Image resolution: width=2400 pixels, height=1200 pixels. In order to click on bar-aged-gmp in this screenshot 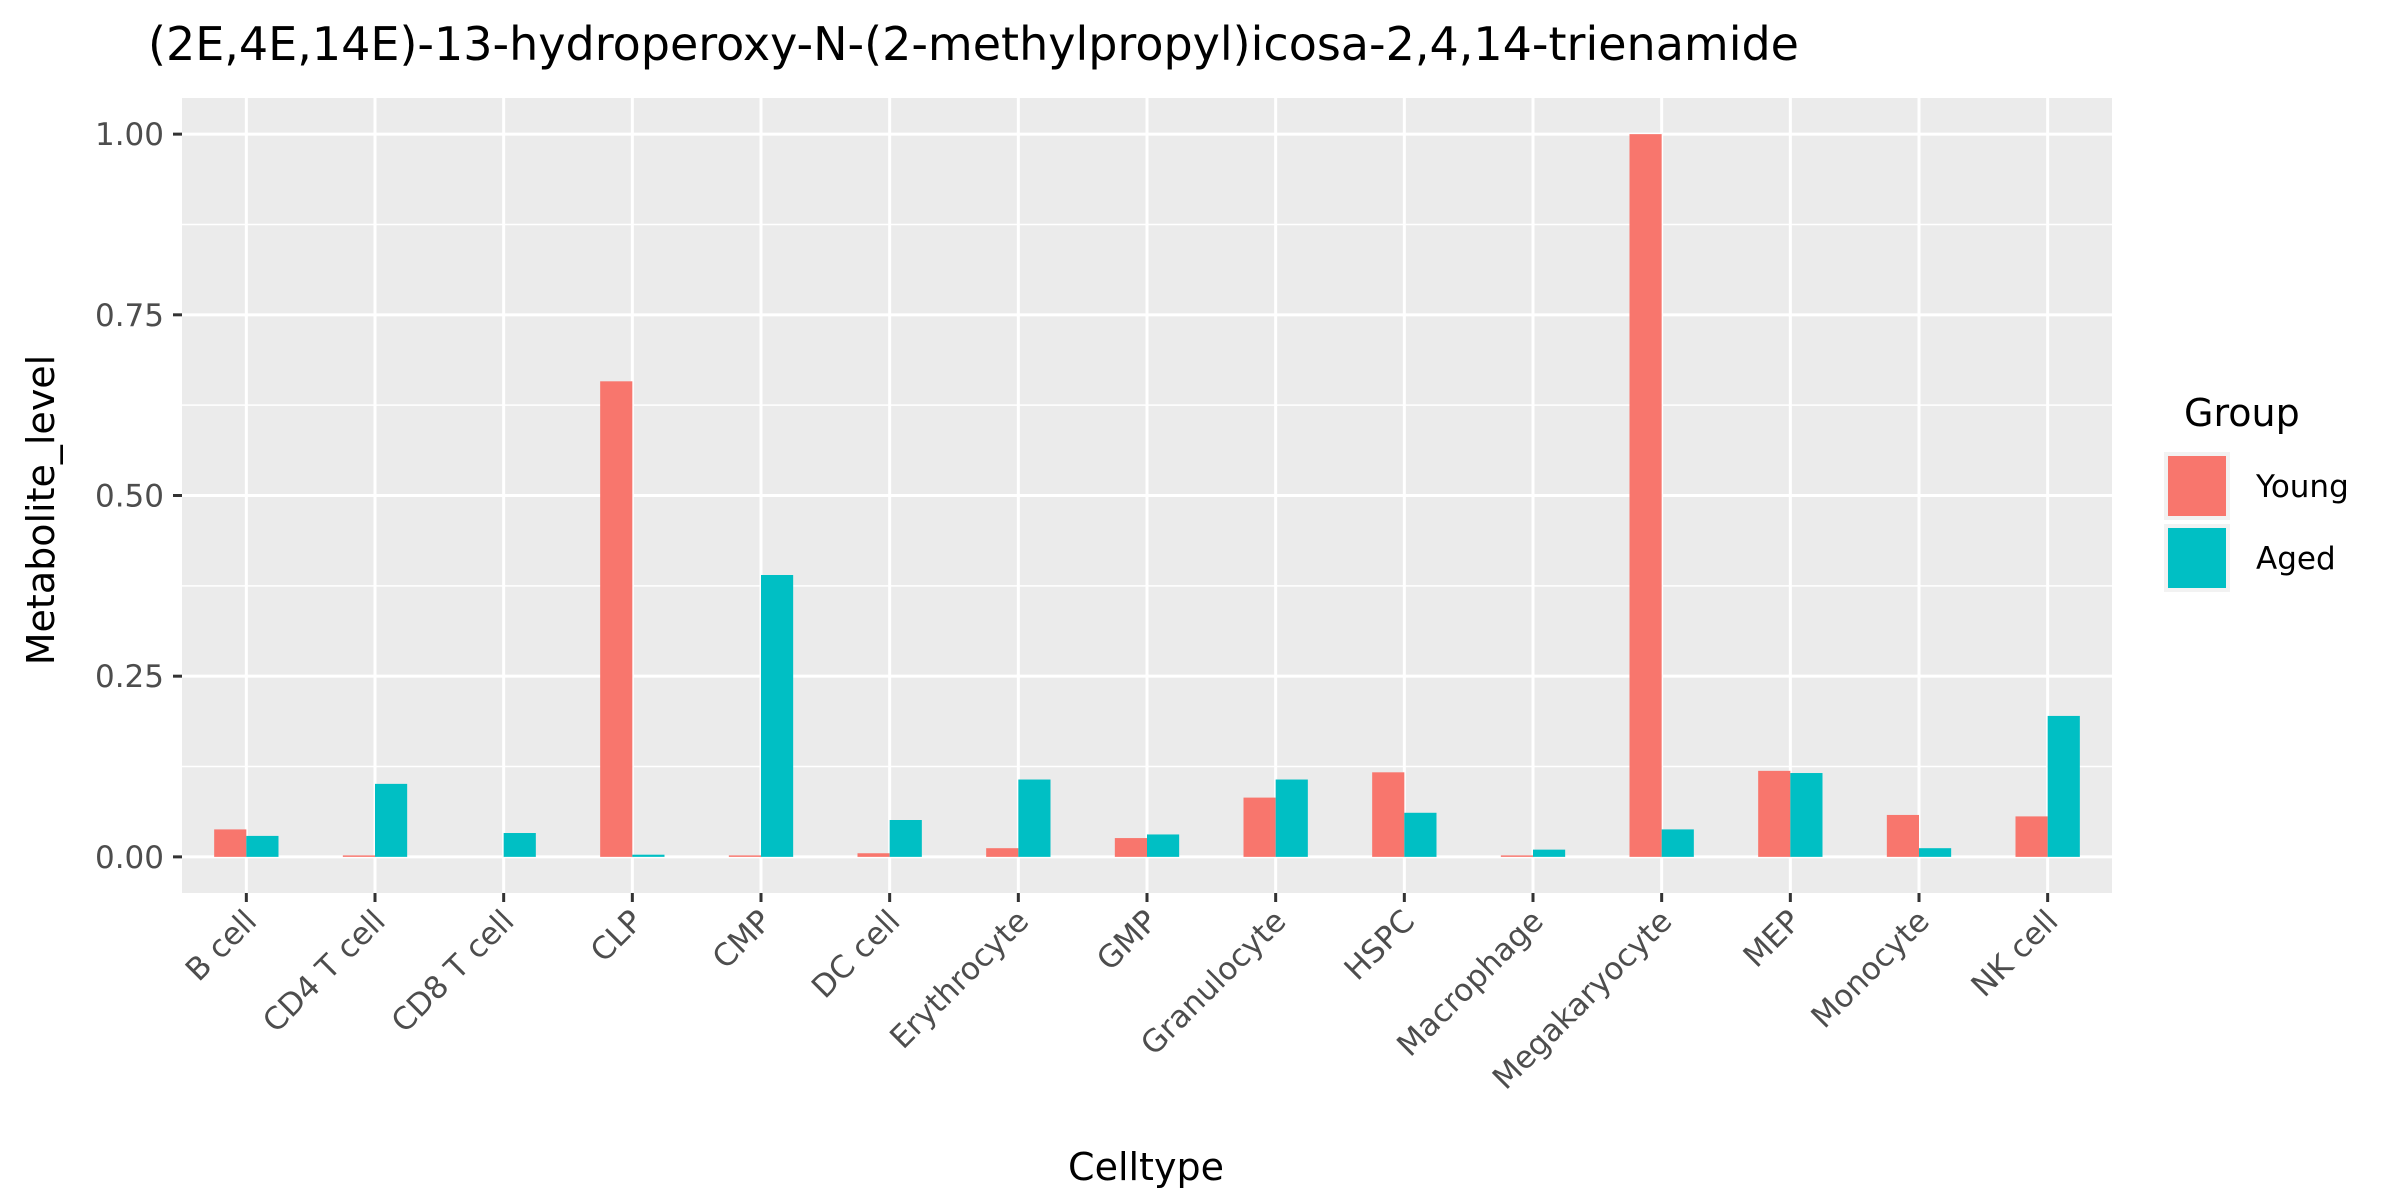, I will do `click(1163, 845)`.